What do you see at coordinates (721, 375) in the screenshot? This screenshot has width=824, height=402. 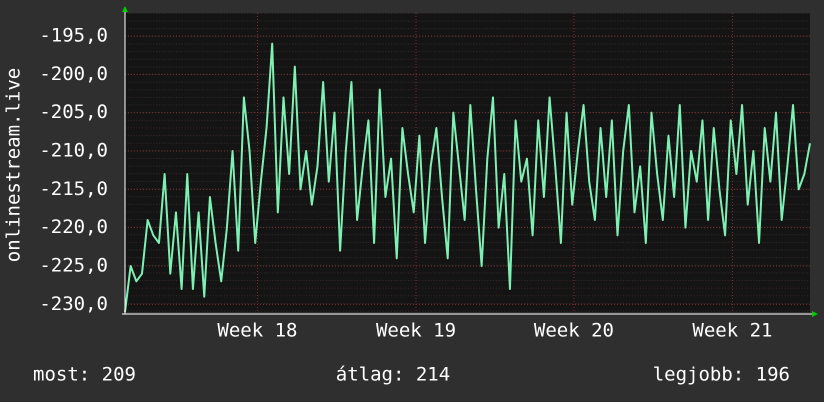 I see `stat-best: legjobb: 196` at bounding box center [721, 375].